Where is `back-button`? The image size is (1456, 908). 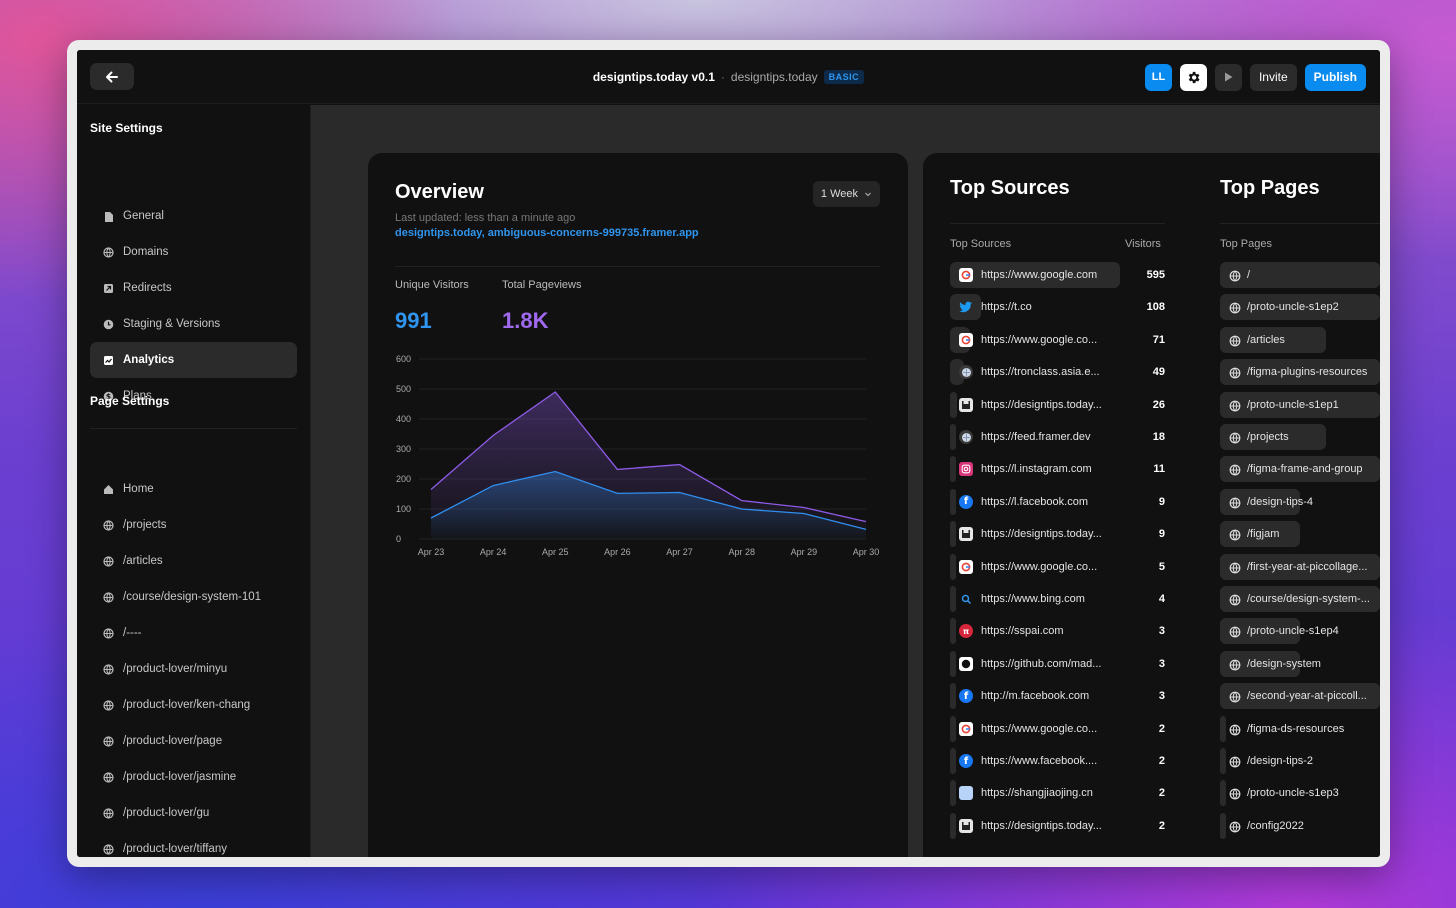 back-button is located at coordinates (112, 76).